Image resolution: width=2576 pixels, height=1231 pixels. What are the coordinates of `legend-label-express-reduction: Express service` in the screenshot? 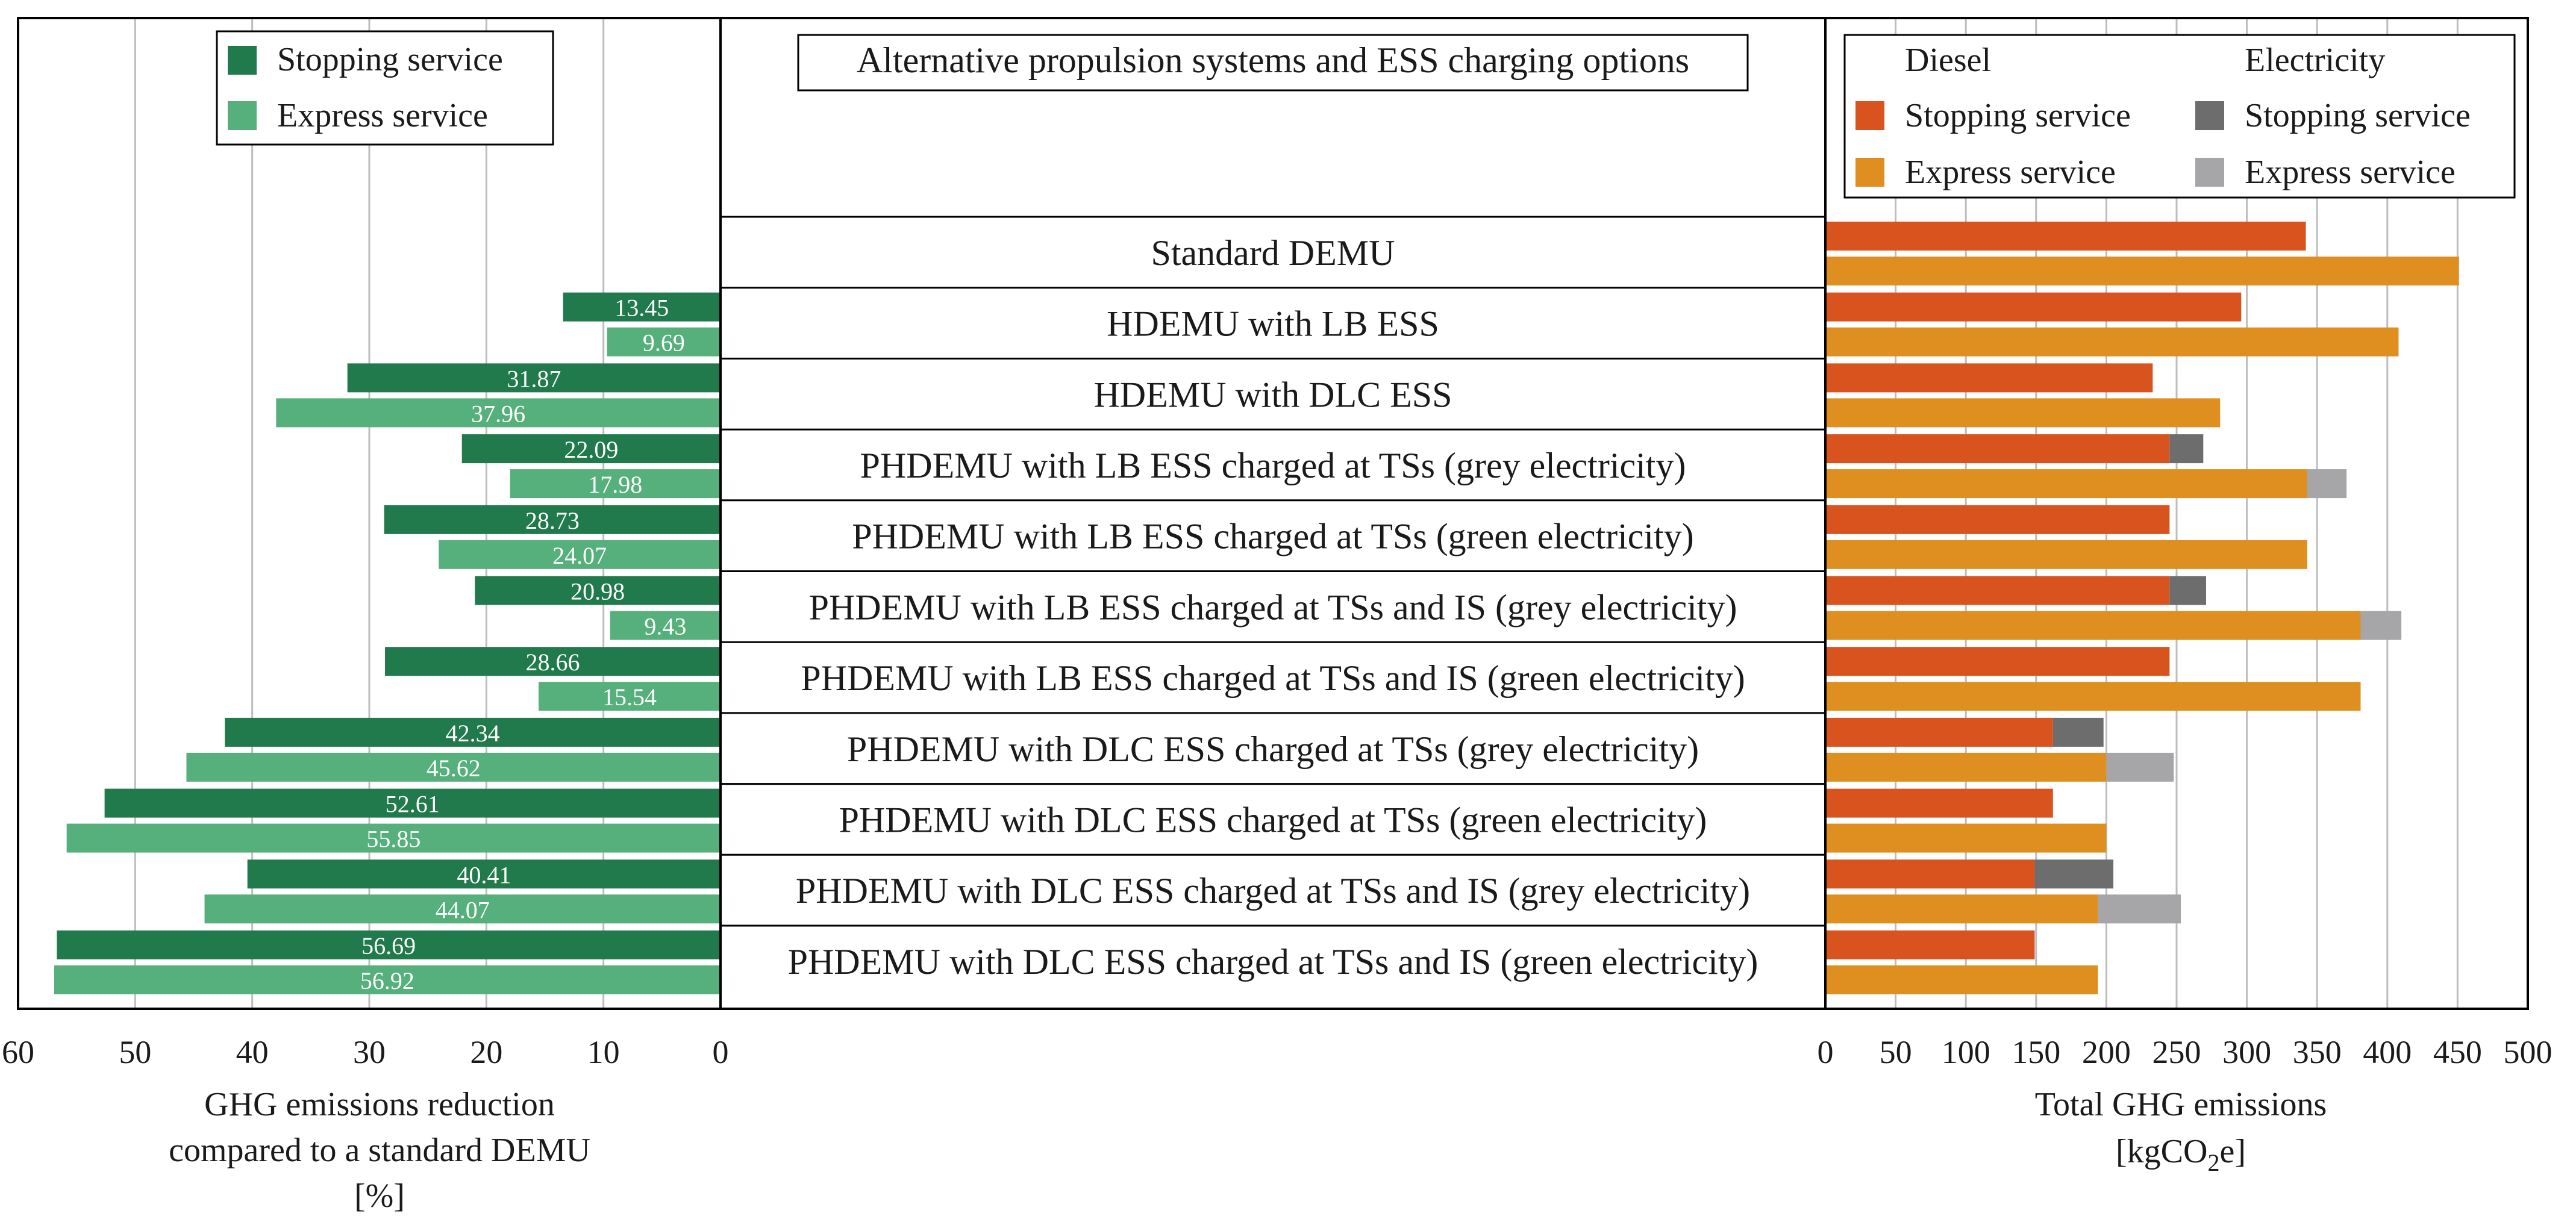 It's located at (383, 115).